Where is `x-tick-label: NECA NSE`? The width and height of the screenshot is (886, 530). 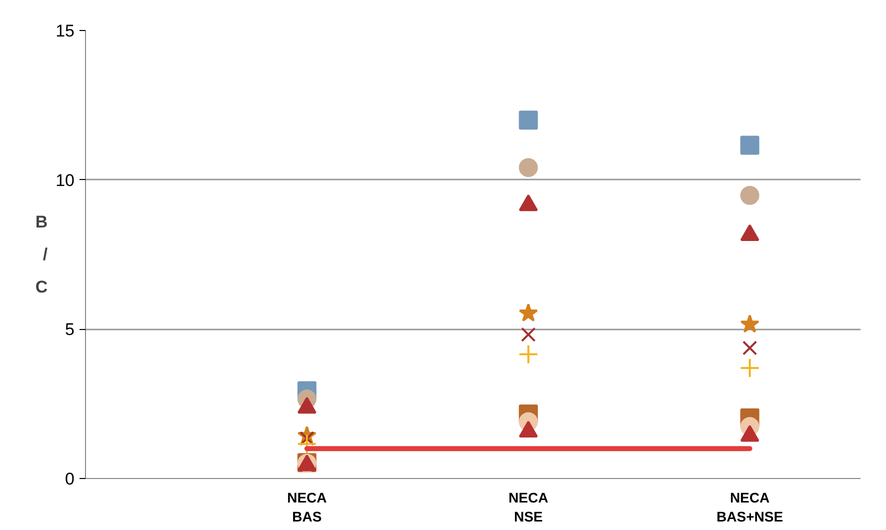 x-tick-label: NECA NSE is located at coordinates (528, 507).